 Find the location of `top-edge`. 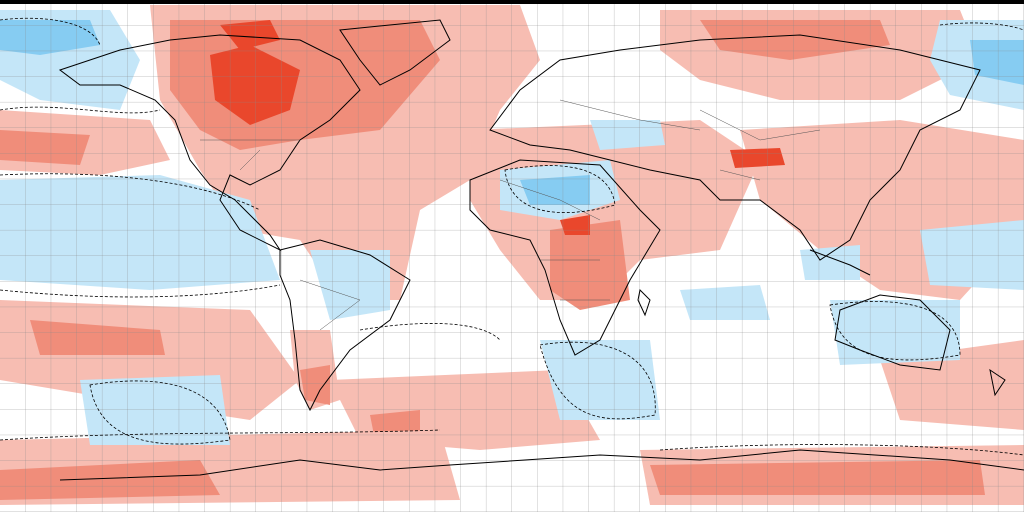

top-edge is located at coordinates (512, 2).